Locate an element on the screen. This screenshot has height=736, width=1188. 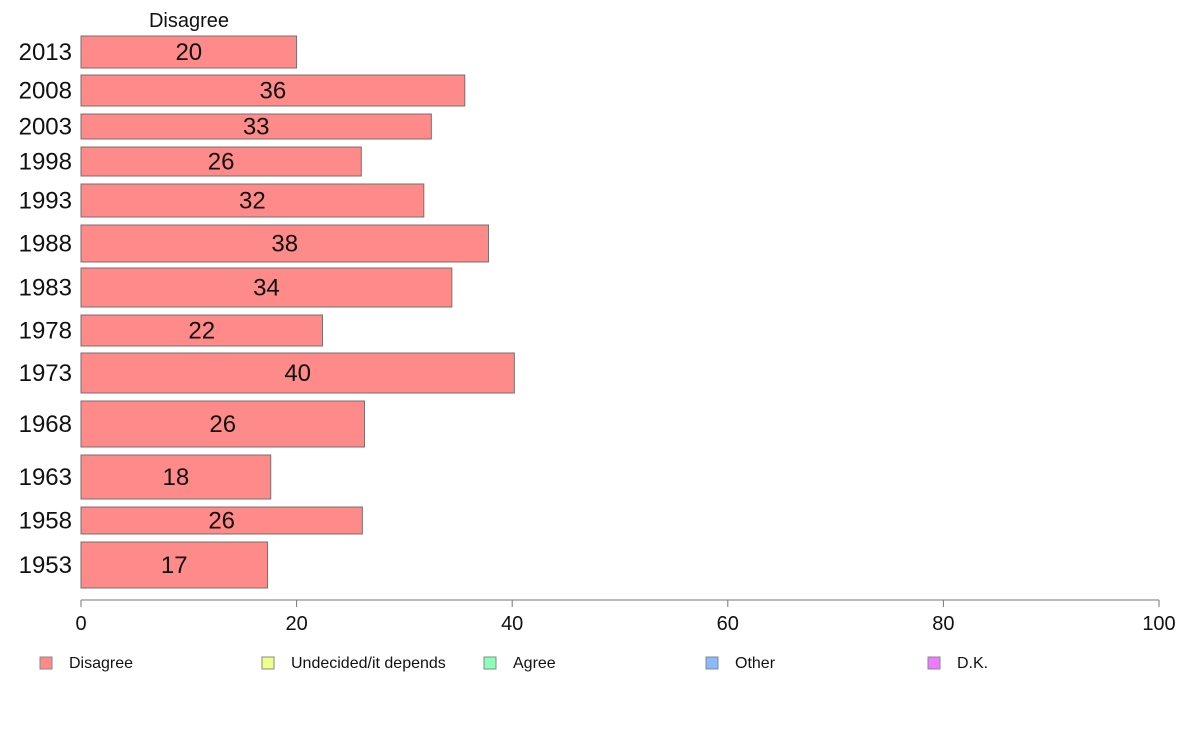
bar-1973 is located at coordinates (297, 373).